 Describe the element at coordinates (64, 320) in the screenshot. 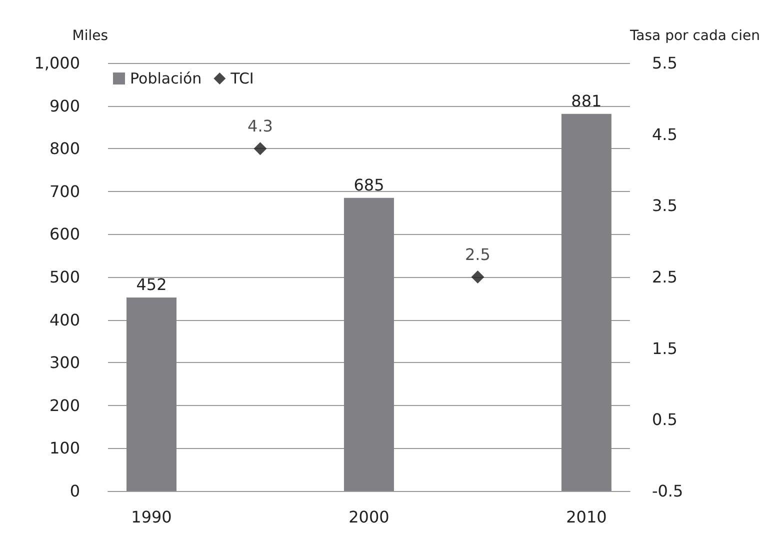

I see `y-tick-label: 400` at that location.